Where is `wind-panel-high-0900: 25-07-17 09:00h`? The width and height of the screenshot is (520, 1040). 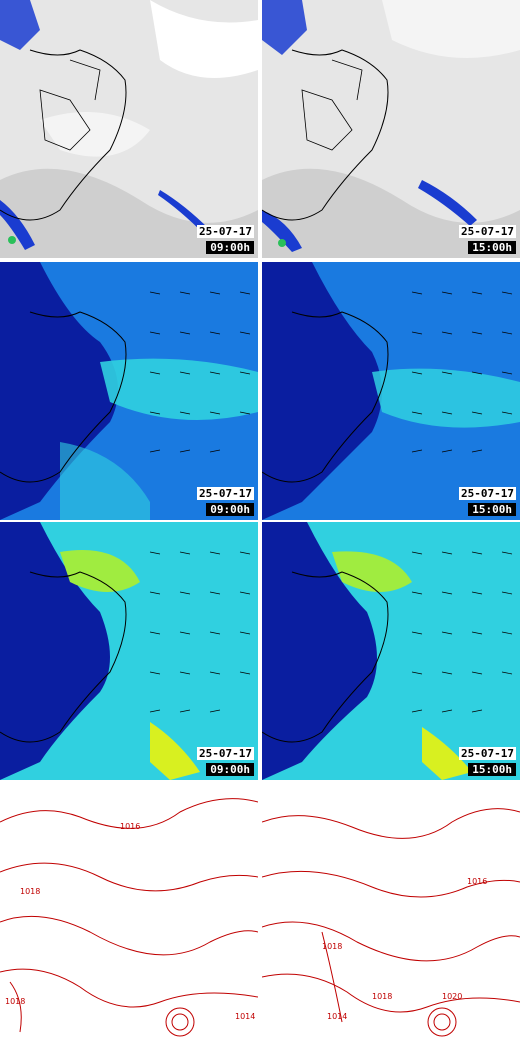 wind-panel-high-0900: 25-07-17 09:00h is located at coordinates (129, 651).